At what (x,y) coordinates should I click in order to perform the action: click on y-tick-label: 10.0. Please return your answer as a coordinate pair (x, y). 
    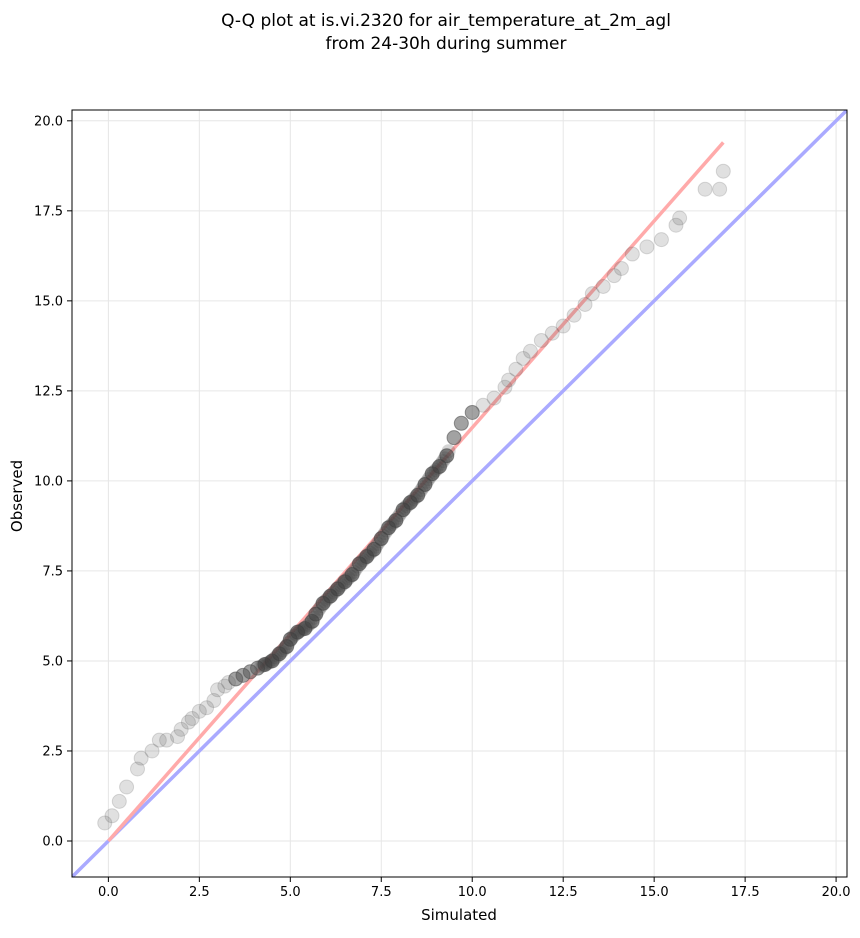
    Looking at the image, I should click on (48, 481).